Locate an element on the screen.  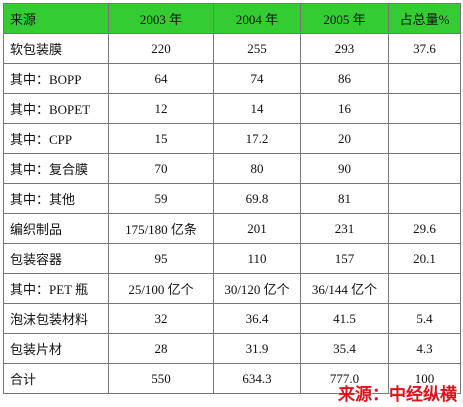
table-cell: 28 is located at coordinates (161, 348).